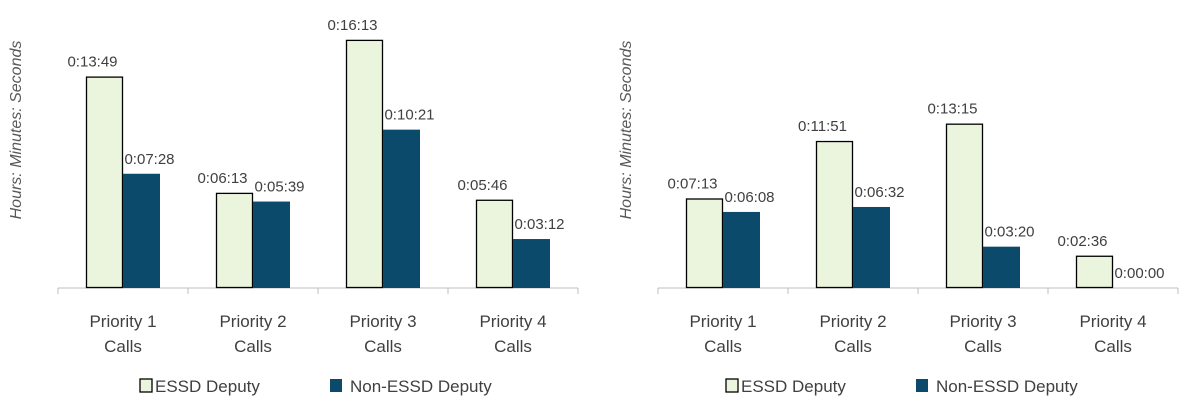 The height and width of the screenshot is (405, 1191). Describe the element at coordinates (1082, 241) in the screenshot. I see `data-label-essd: 0:02:36` at that location.